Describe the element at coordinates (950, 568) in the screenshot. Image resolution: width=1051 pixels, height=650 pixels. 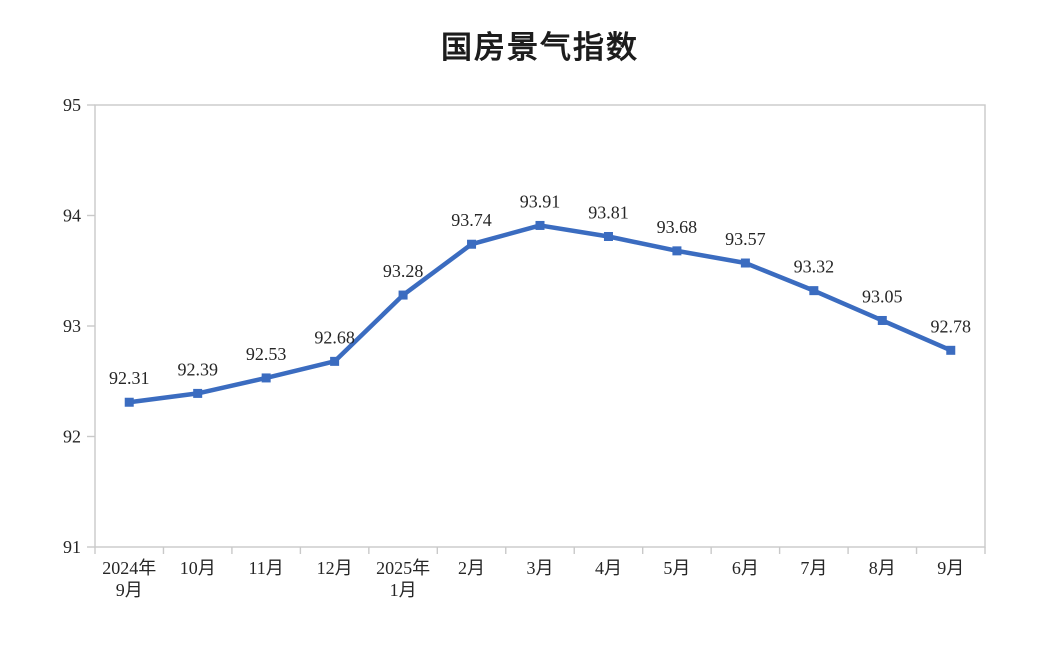
I see `x-axis-label: 9月` at that location.